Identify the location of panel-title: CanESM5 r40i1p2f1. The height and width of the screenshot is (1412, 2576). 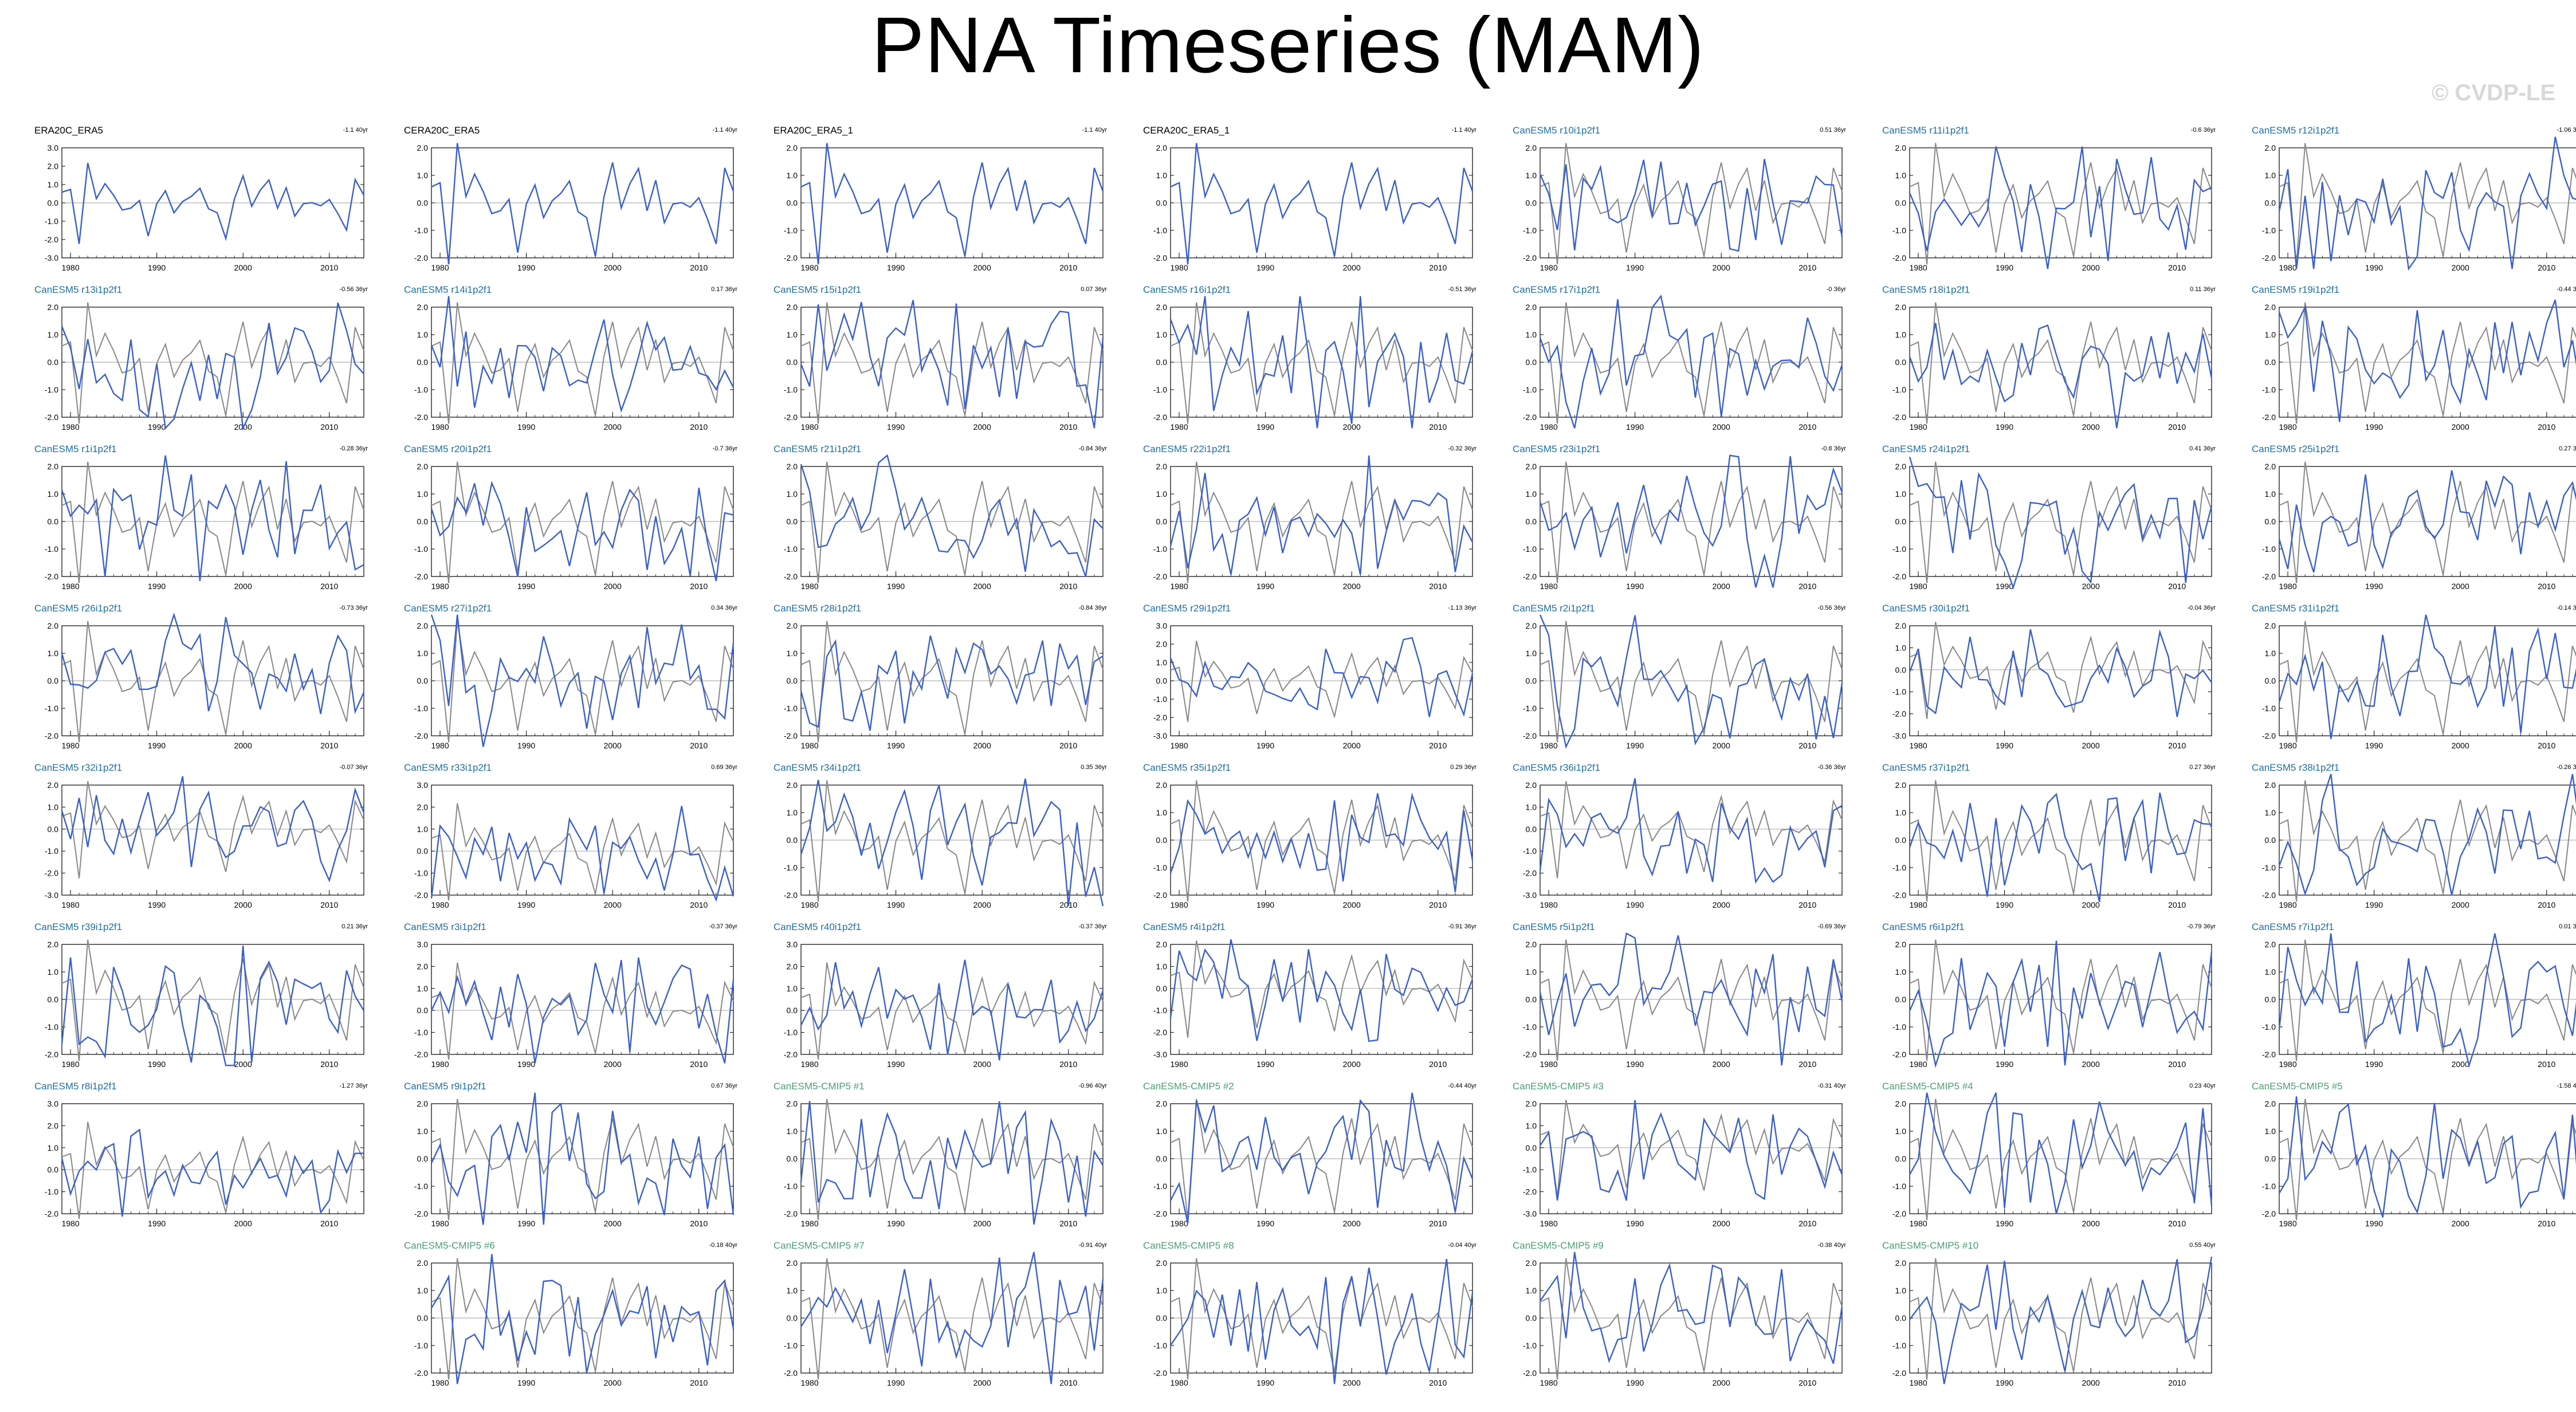
(817, 926).